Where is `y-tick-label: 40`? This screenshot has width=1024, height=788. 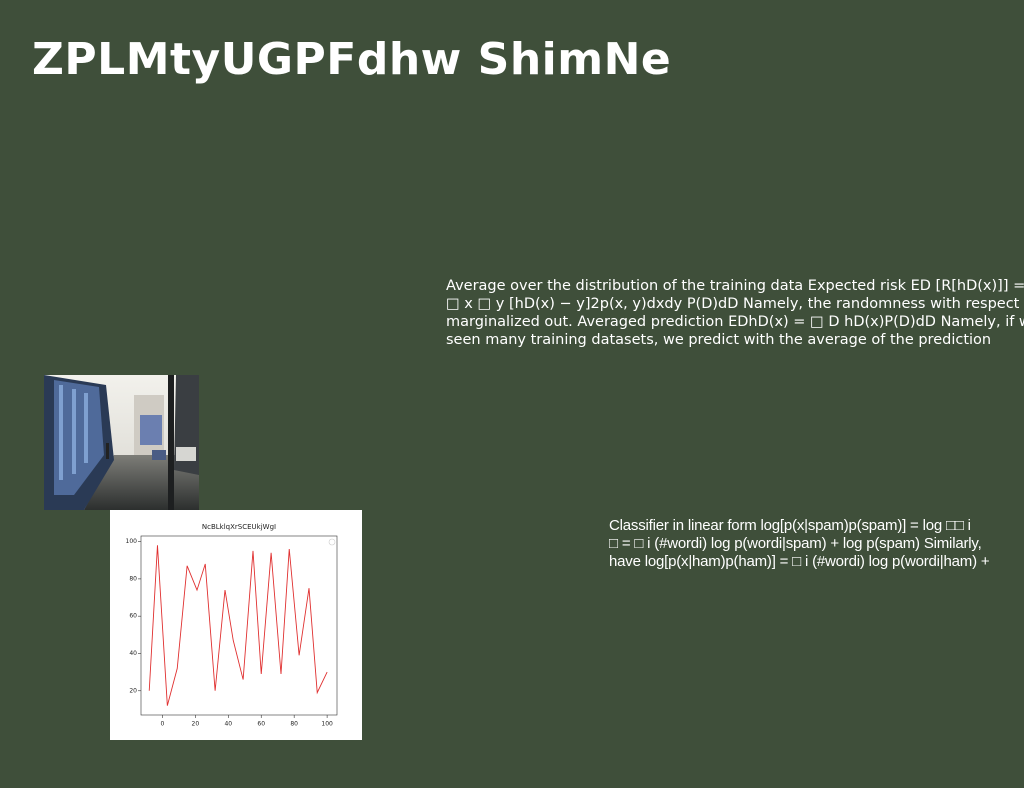 y-tick-label: 40 is located at coordinates (133, 653).